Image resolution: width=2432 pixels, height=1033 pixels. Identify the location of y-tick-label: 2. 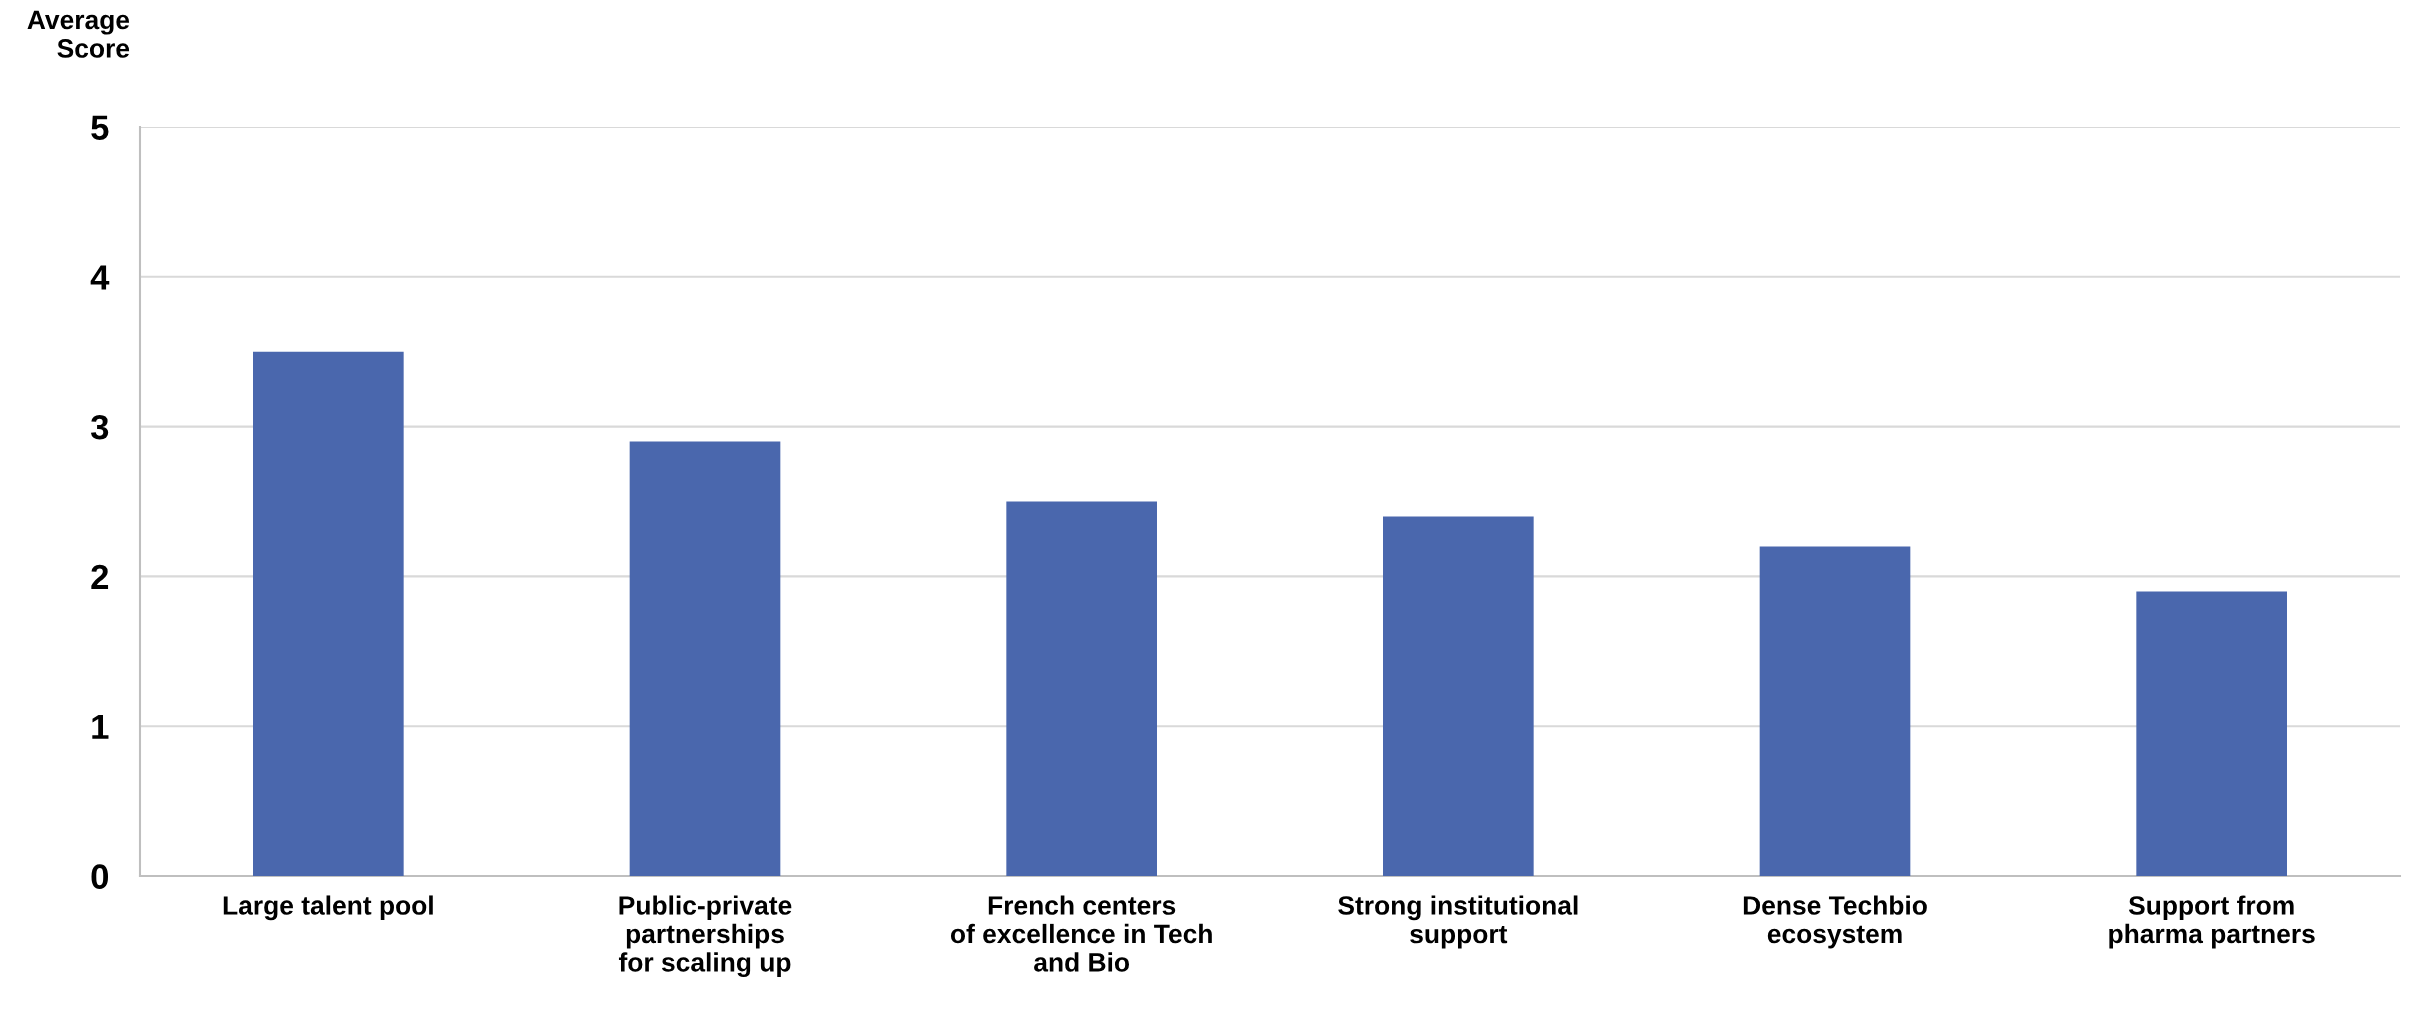
(100, 576).